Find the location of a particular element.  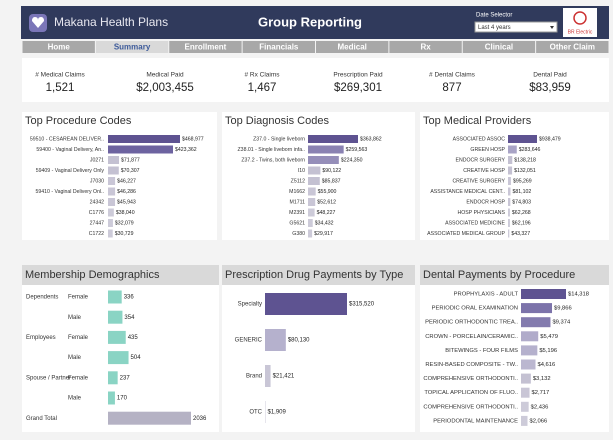

category-label: ENDOCR HOSP is located at coordinates (485, 202).